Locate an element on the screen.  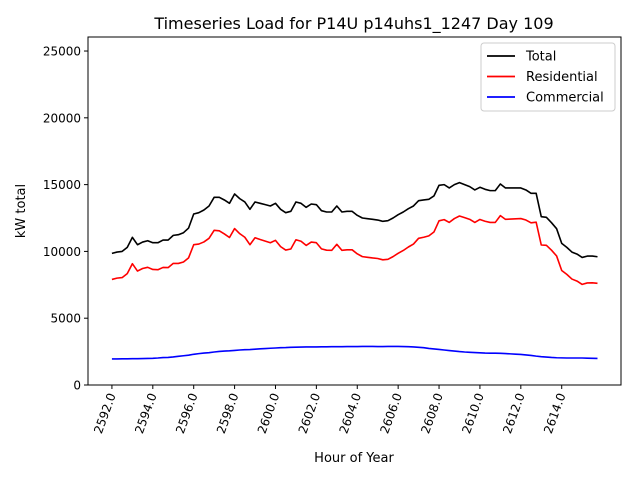
series-line-total is located at coordinates (354, 220).